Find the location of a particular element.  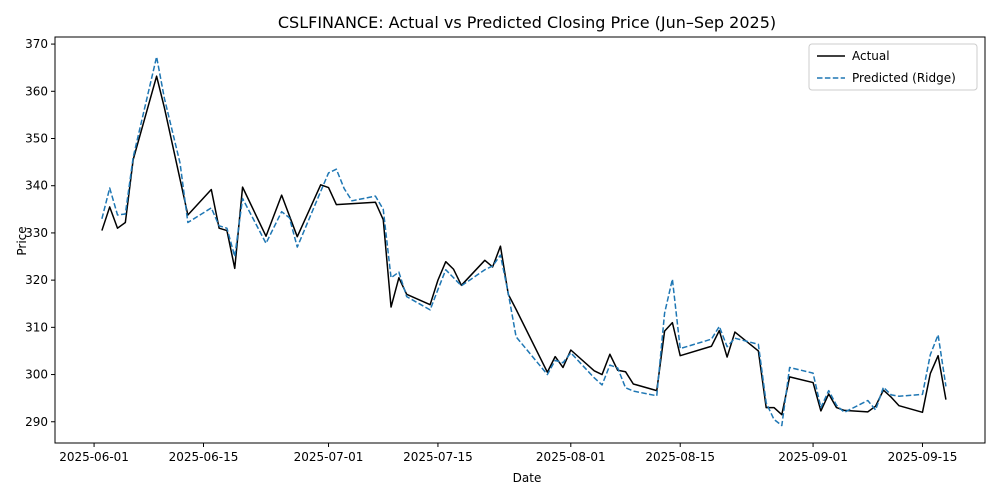

y-tick-label: 350 is located at coordinates (36, 139).